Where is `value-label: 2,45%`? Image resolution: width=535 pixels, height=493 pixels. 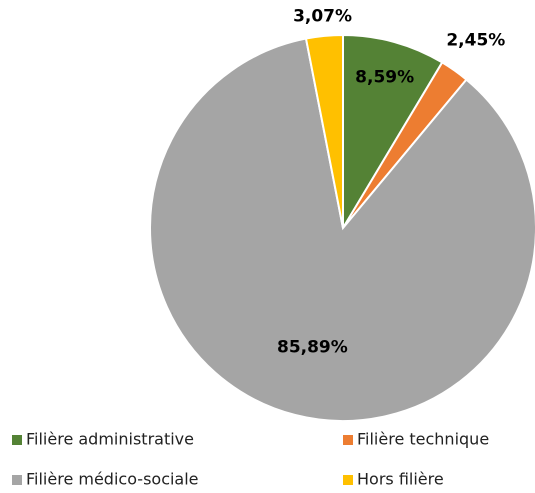 value-label: 2,45% is located at coordinates (475, 41).